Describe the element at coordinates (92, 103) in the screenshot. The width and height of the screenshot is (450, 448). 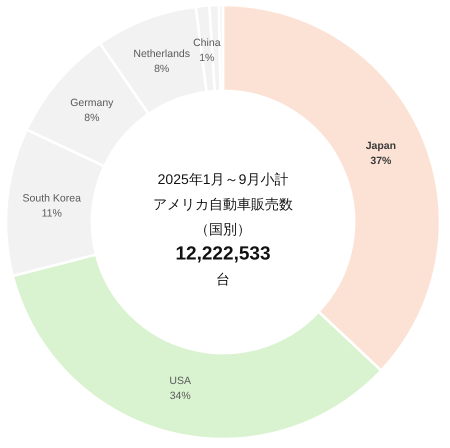
I see `slice-label: Germany` at that location.